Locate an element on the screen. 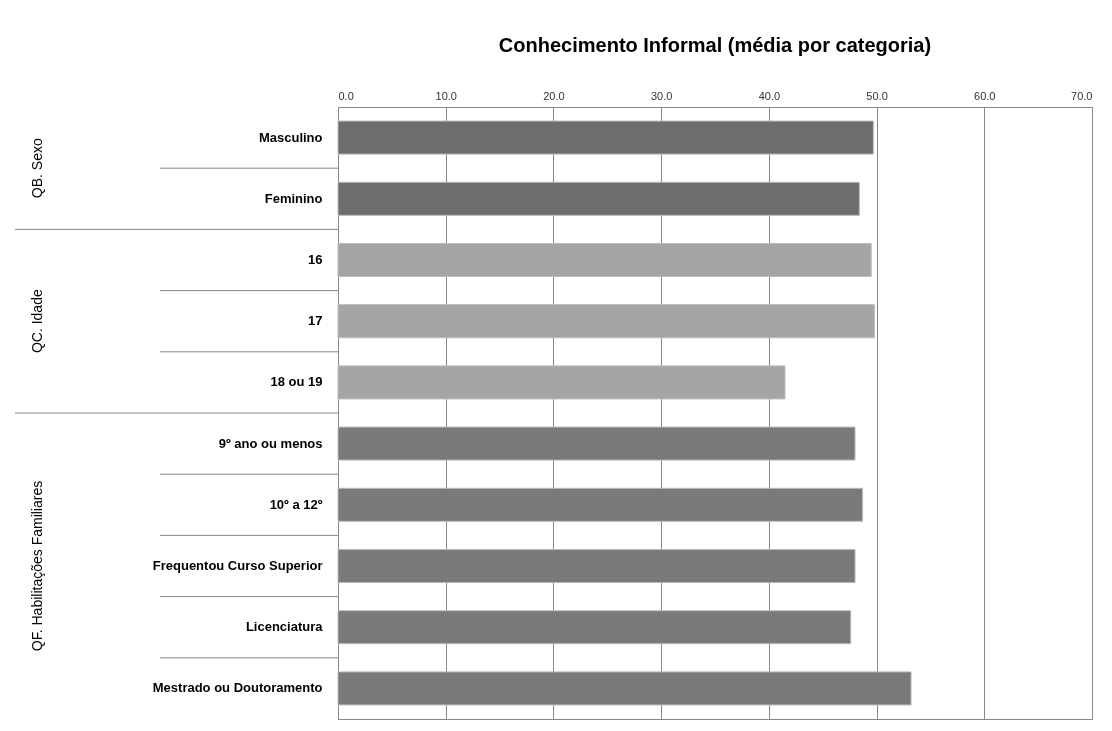 The width and height of the screenshot is (1112, 731). y-tick-label: Frequentou Curso Superior is located at coordinates (237, 565).